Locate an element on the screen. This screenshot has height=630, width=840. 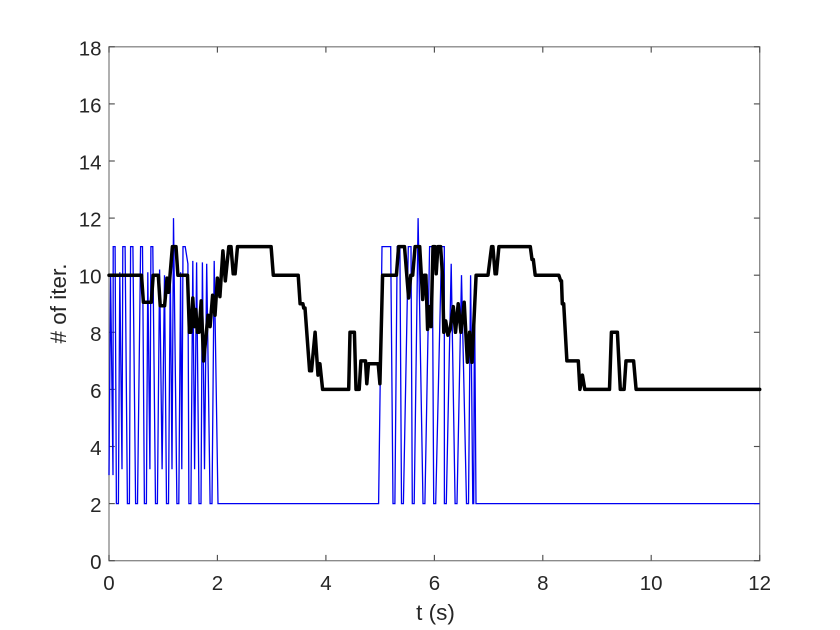
svg-text: 18 is located at coordinates (90, 48).